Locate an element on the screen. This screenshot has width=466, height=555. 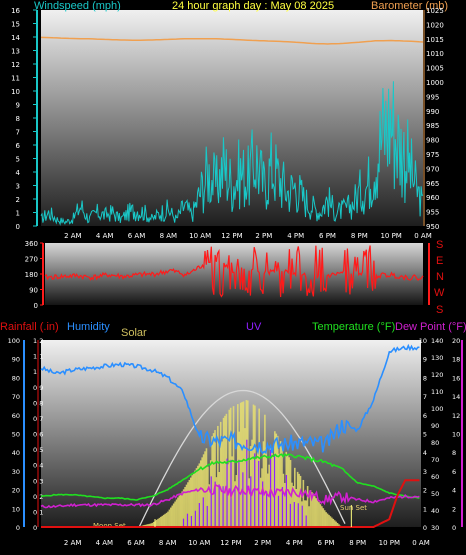
uv-y-tick-label: 2 is located at coordinates (425, 491).